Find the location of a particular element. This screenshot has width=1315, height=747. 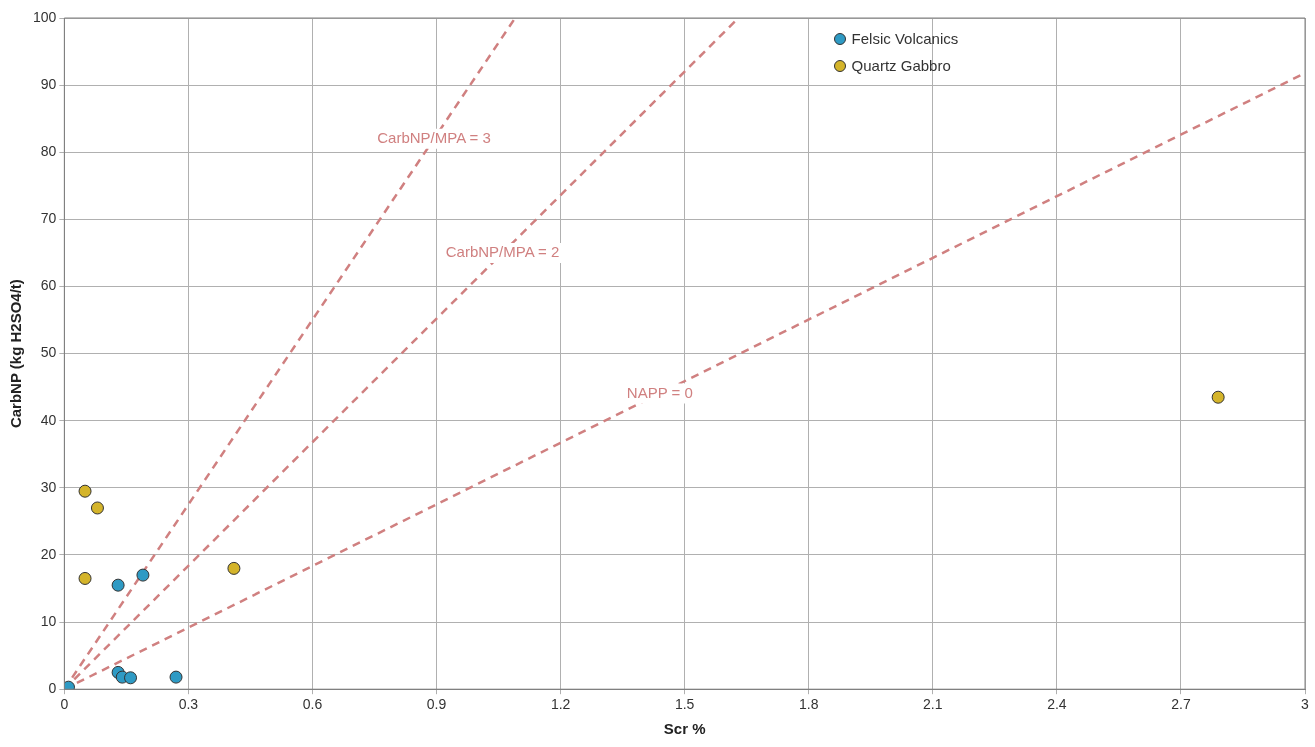

y-tick-label: 50 is located at coordinates (48, 352).